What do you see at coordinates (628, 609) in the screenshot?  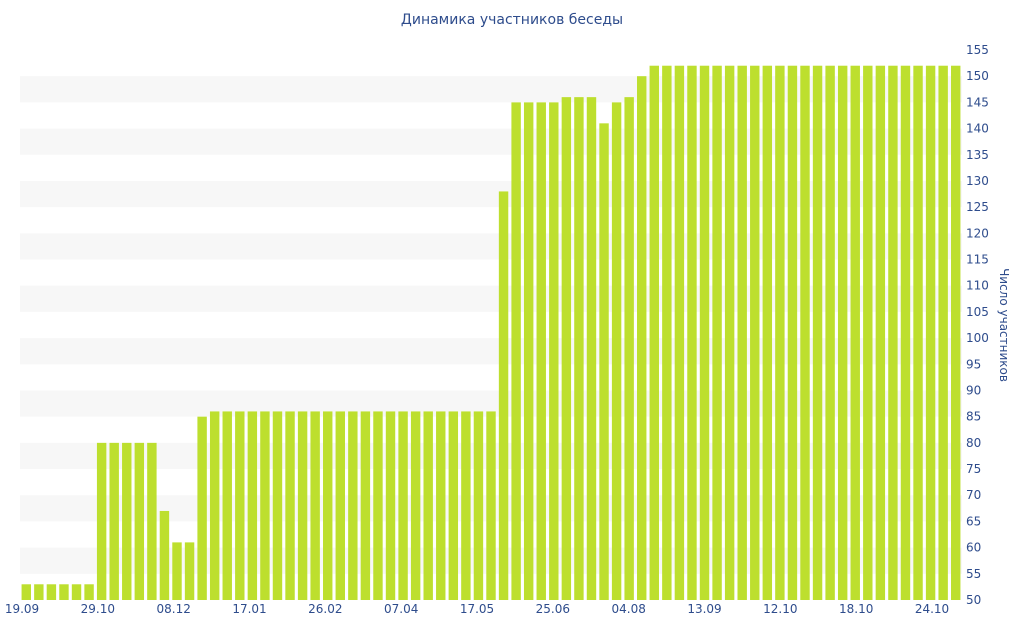 I see `x-tick-label: 04.08` at bounding box center [628, 609].